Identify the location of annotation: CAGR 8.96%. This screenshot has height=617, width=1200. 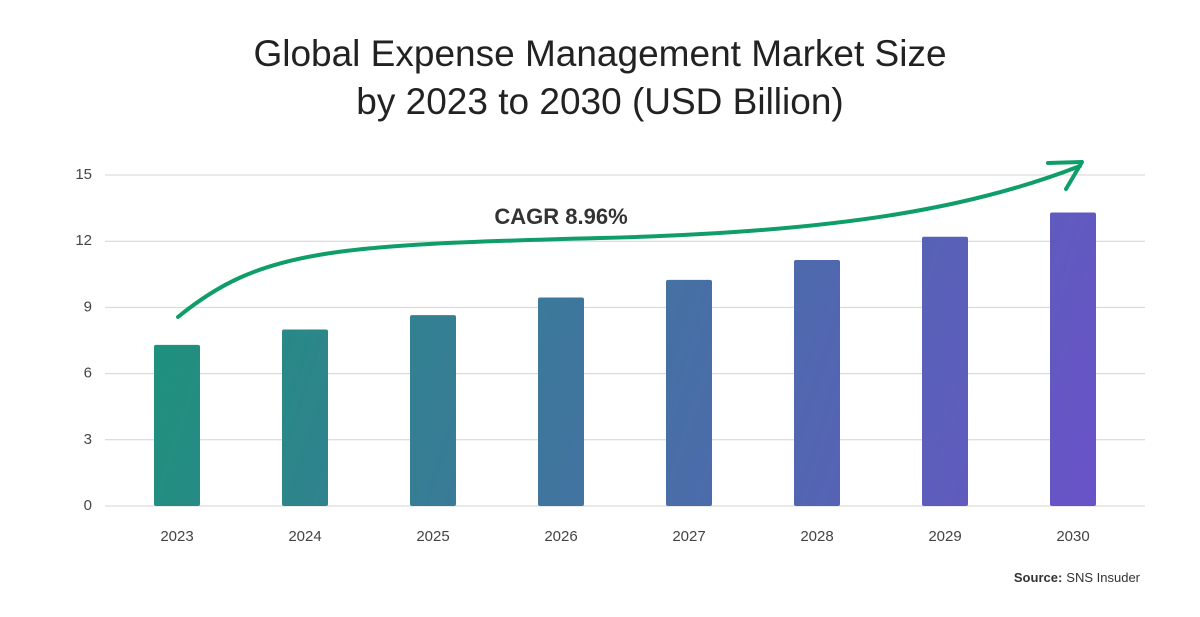
(560, 216).